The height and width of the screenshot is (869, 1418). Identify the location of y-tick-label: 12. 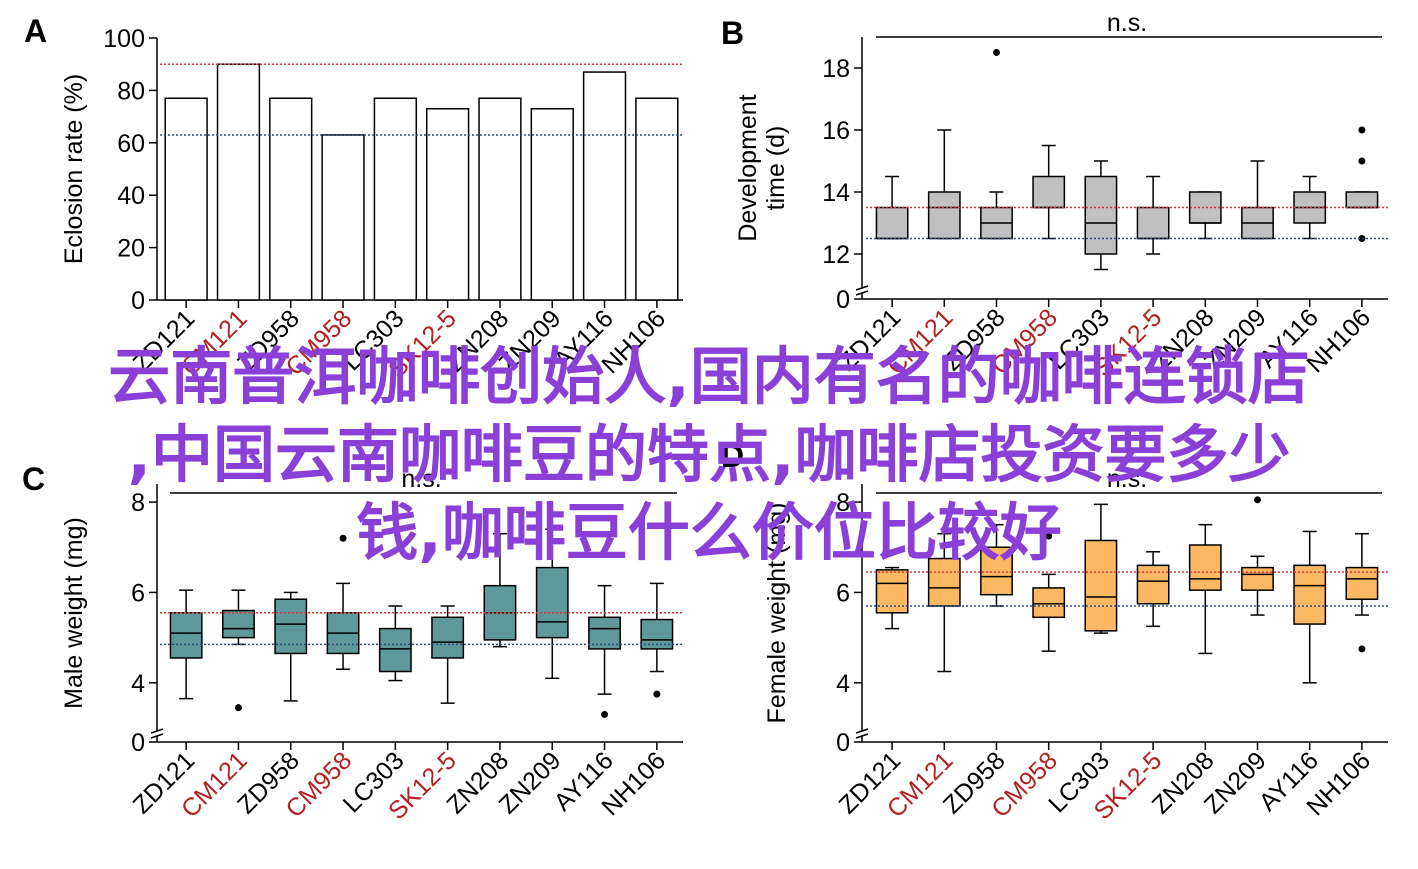
(836, 255).